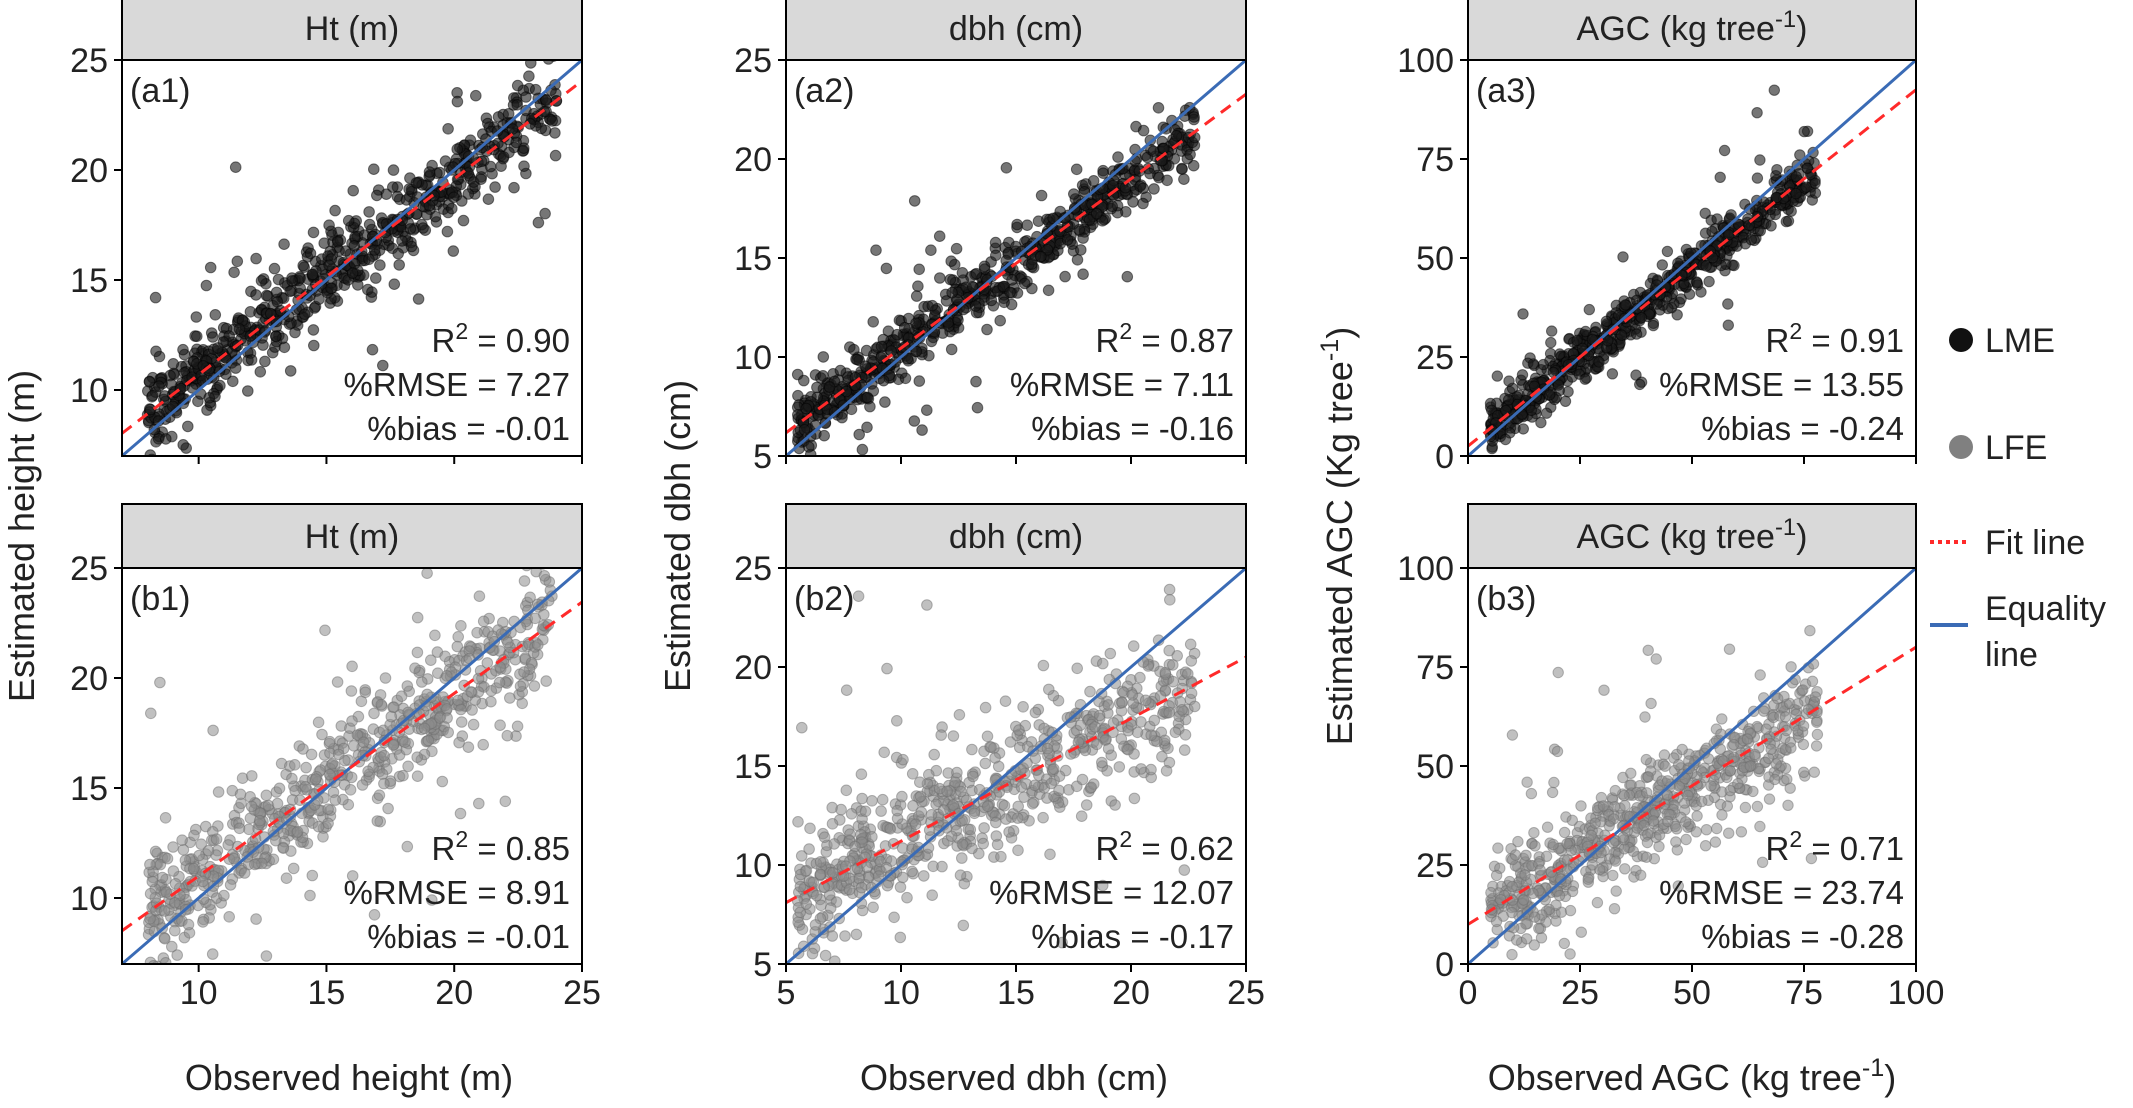  I want to click on points-a1, so click(352, 258).